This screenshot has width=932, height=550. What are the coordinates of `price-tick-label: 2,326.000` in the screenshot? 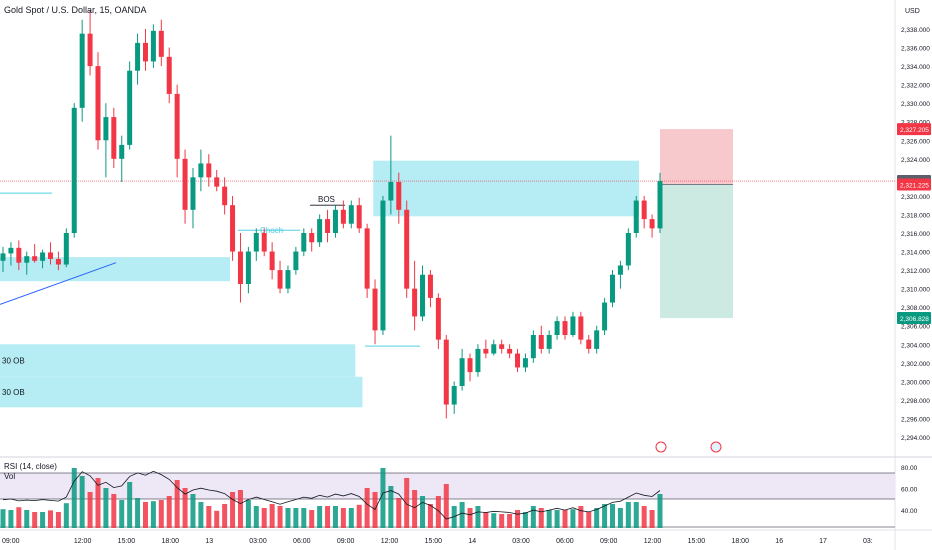 It's located at (915, 141).